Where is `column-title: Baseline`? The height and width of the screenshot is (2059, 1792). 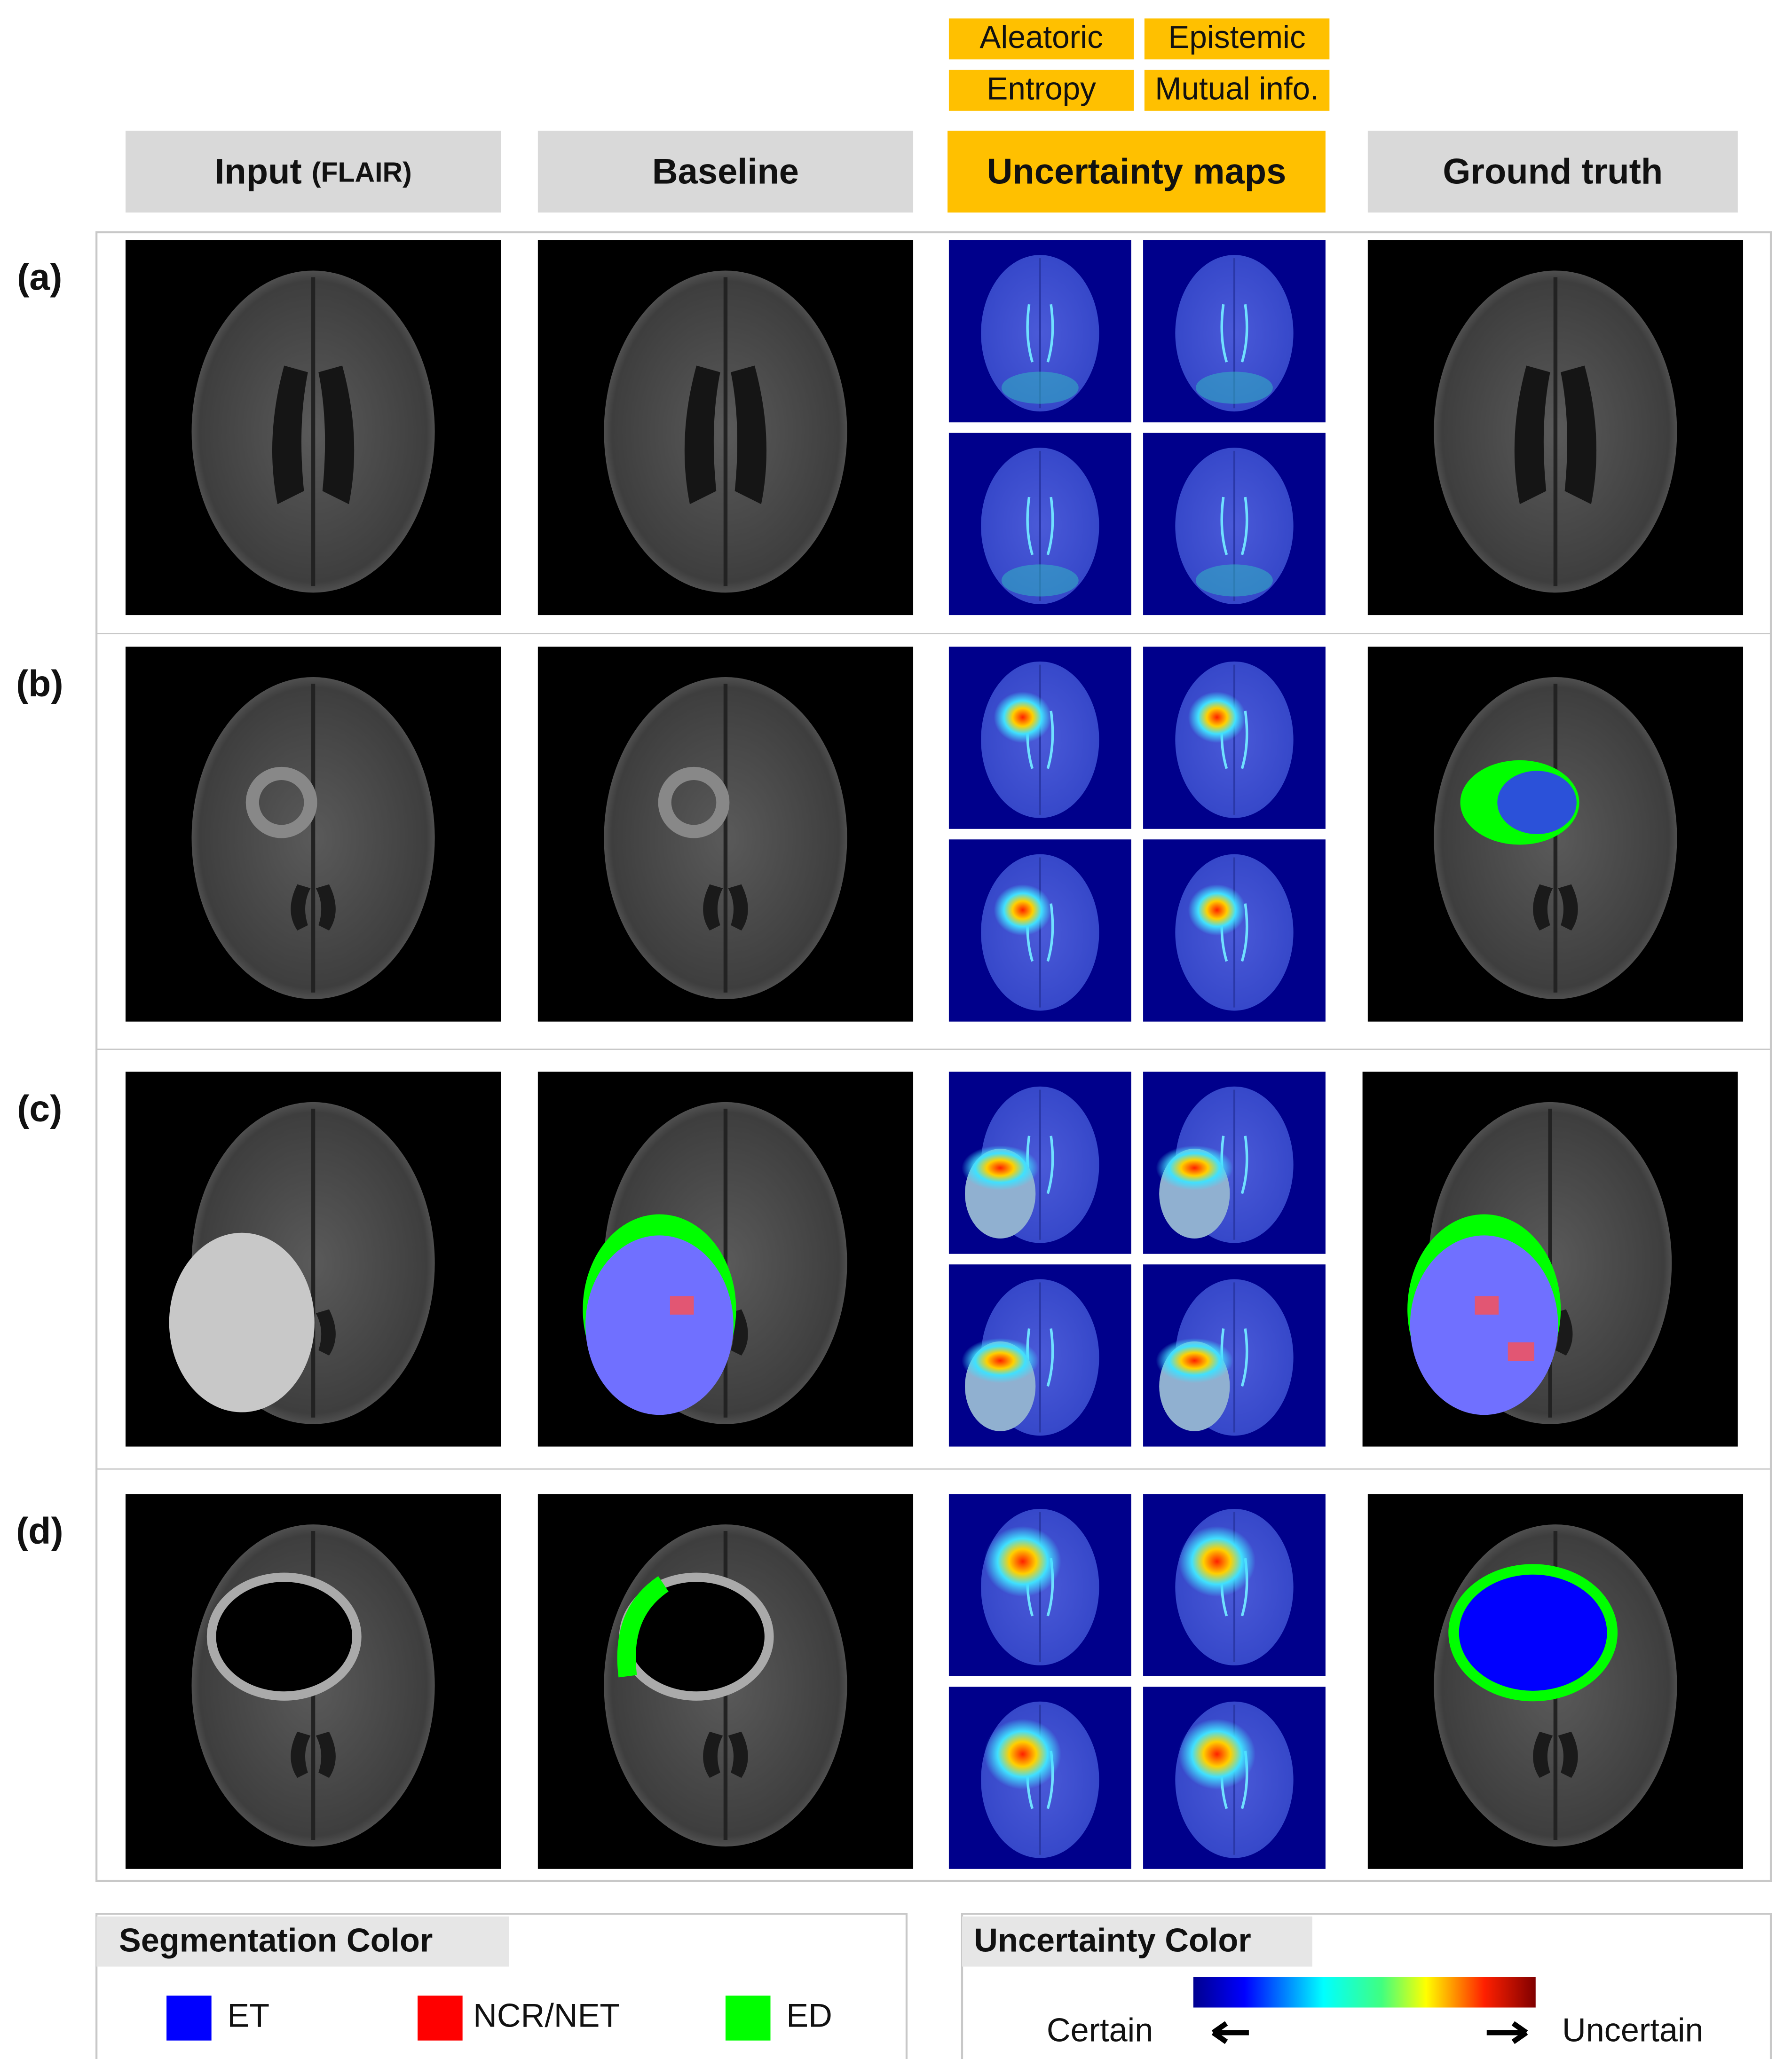
column-title: Baseline is located at coordinates (725, 172).